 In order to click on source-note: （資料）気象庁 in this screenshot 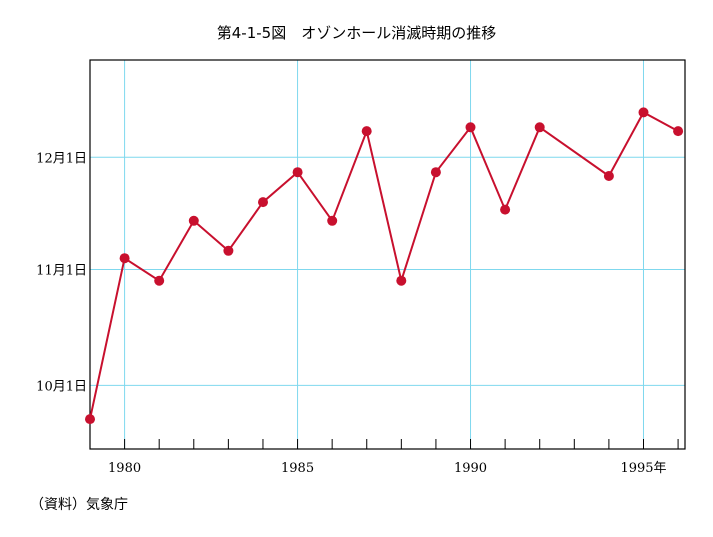, I will do `click(79, 505)`.